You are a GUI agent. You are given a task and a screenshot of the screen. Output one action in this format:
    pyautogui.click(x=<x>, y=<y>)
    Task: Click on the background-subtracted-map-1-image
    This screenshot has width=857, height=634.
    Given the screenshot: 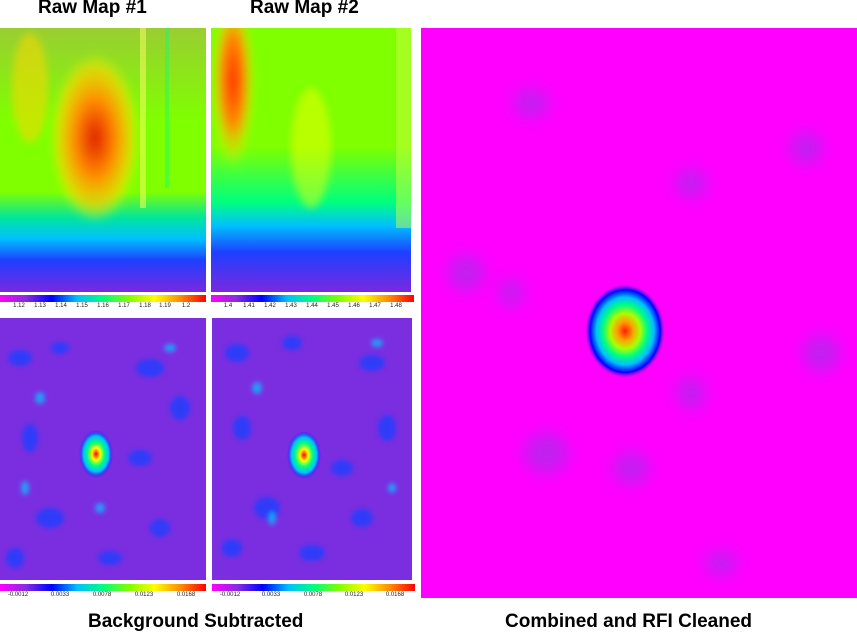 What is the action you would take?
    pyautogui.click(x=103, y=449)
    